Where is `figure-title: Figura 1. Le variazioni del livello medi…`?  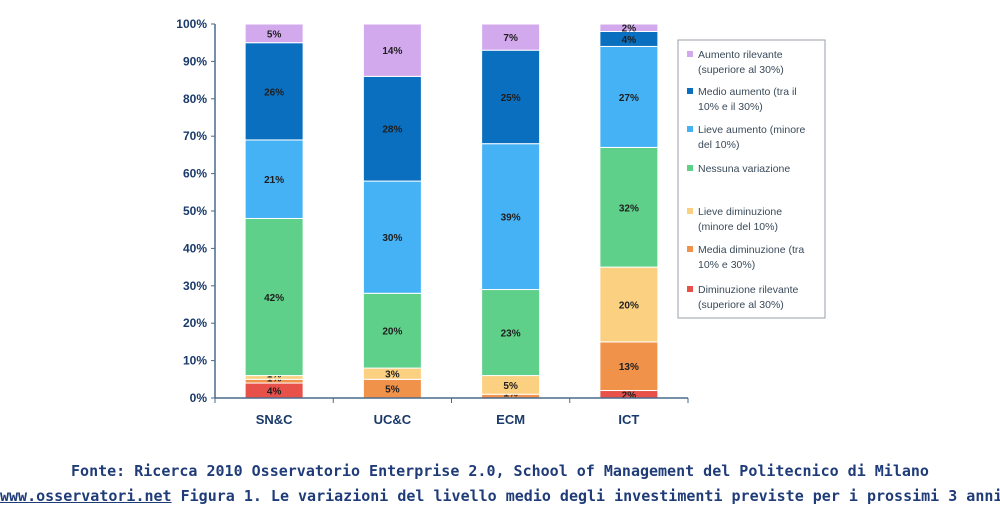
figure-title: Figura 1. Le variazioni del livello medi… is located at coordinates (585, 496).